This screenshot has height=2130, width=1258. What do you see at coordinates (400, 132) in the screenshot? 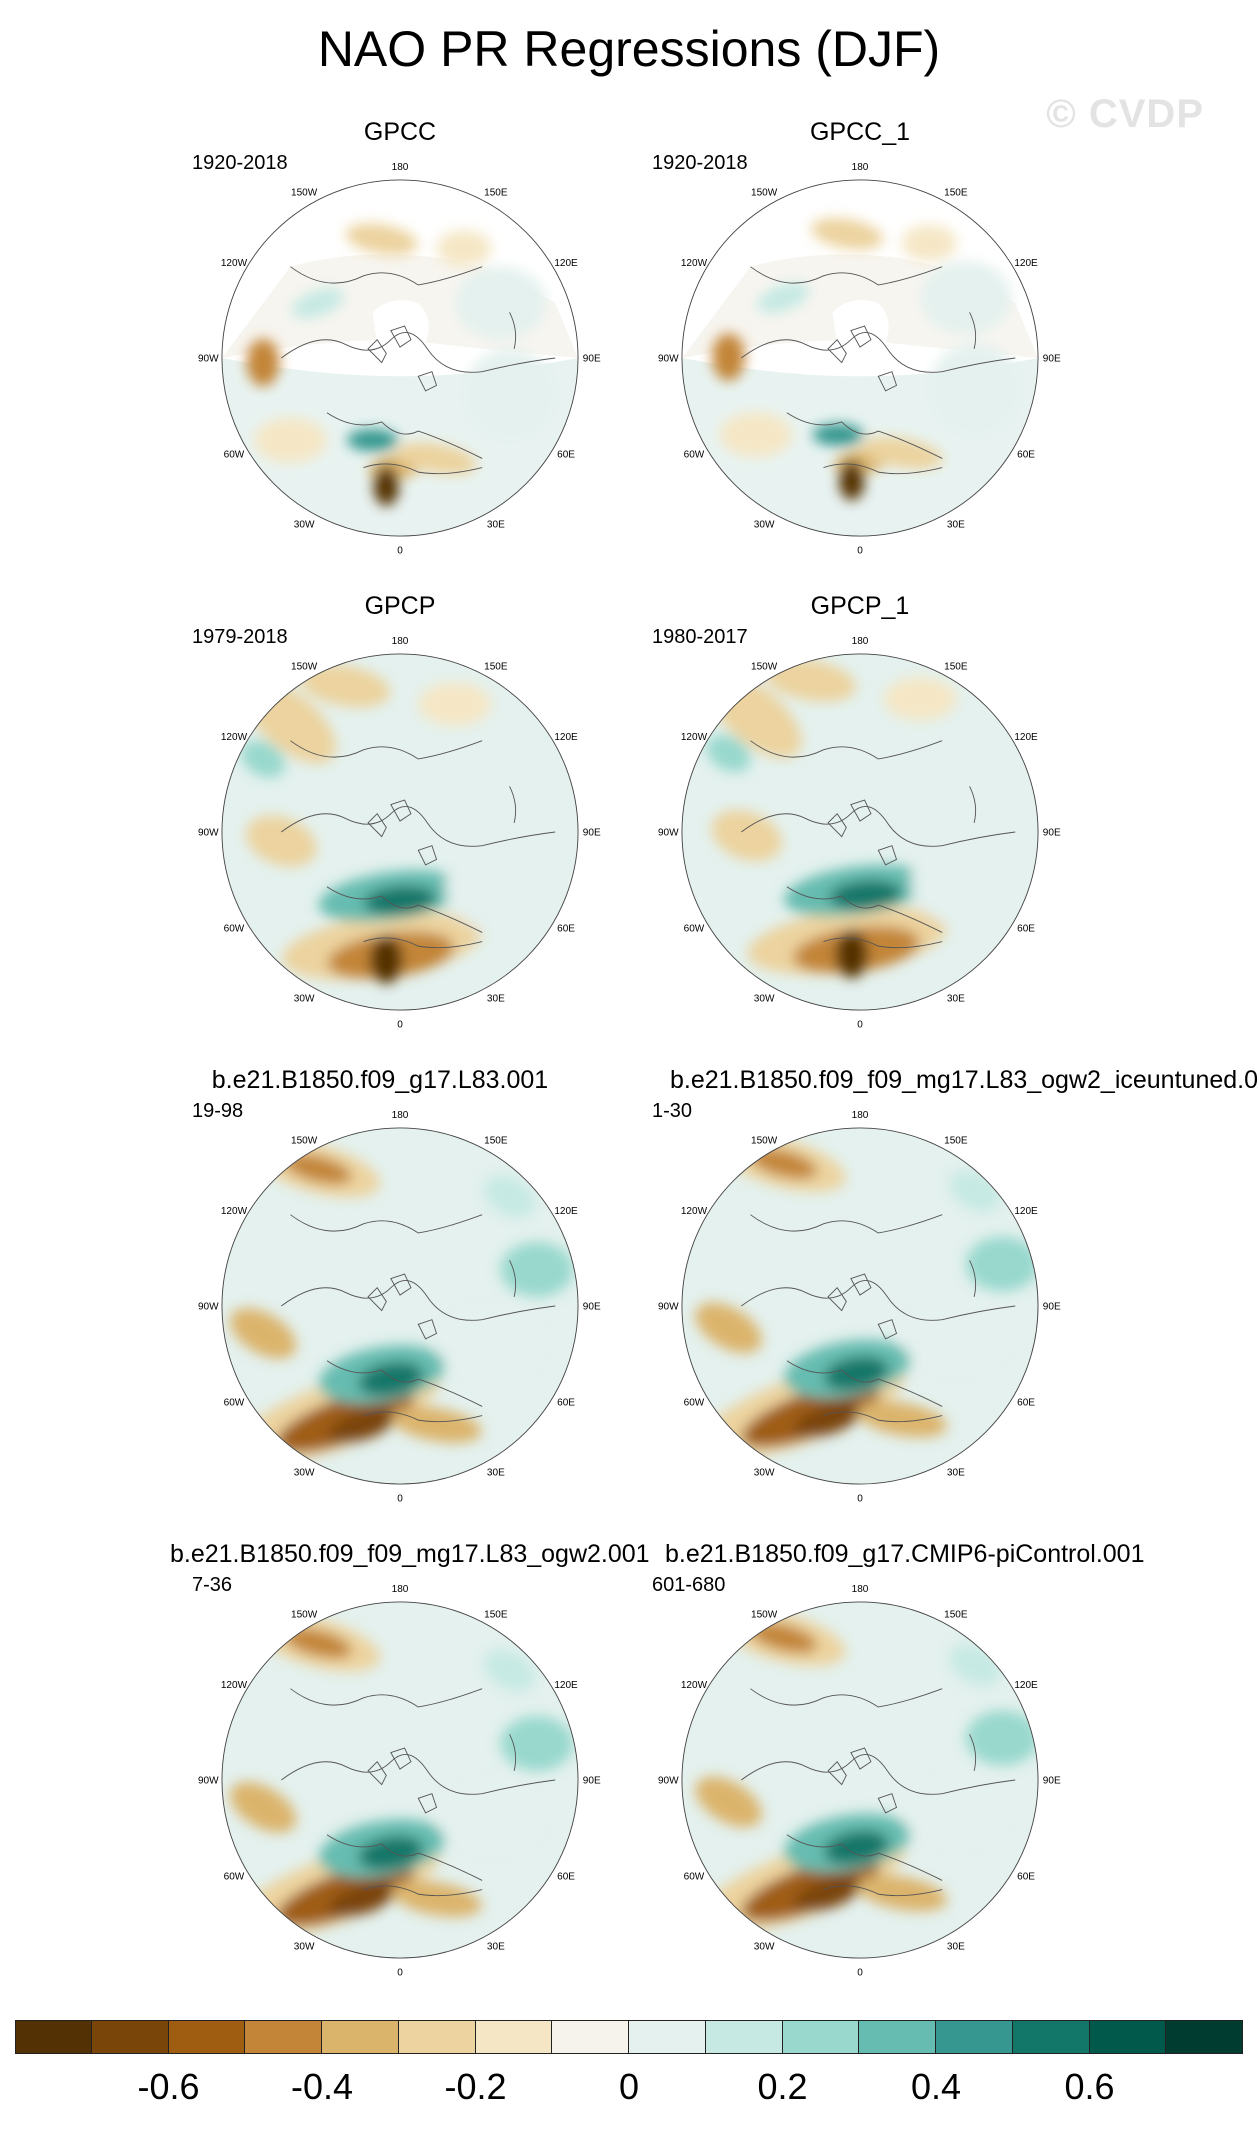
I see `panel-title: GPCC` at bounding box center [400, 132].